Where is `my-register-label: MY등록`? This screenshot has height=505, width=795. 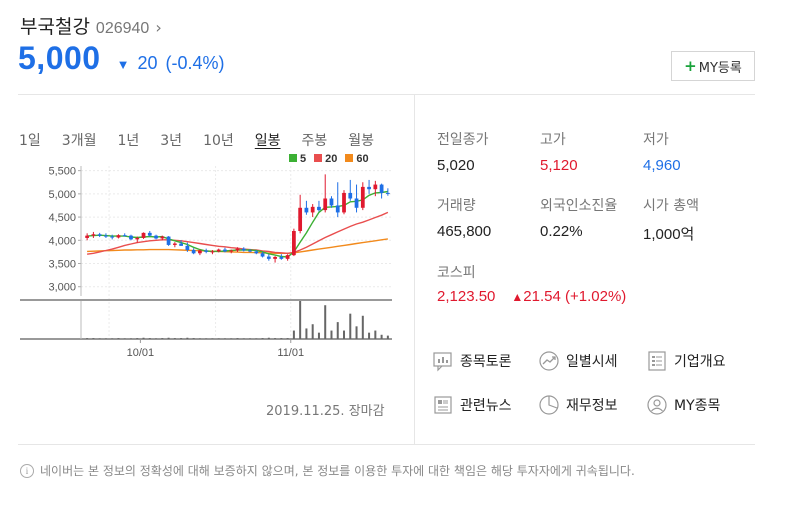 my-register-label: MY등록 is located at coordinates (720, 68).